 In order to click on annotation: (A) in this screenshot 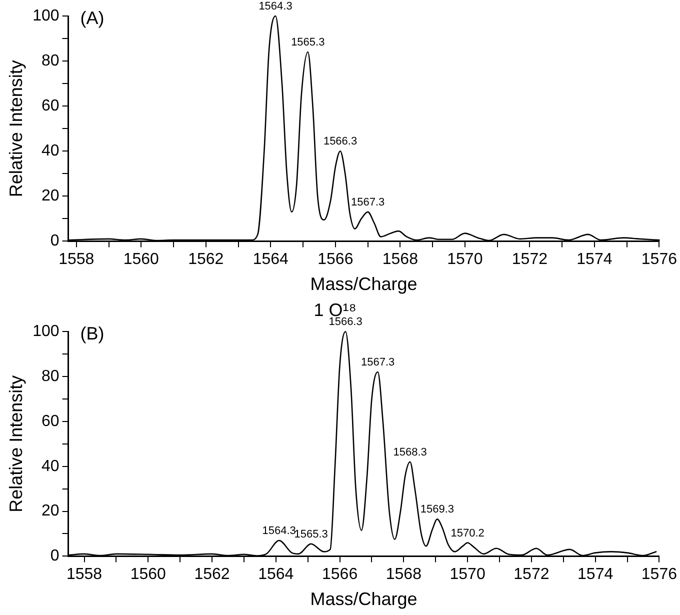, I will do `click(92, 18)`.